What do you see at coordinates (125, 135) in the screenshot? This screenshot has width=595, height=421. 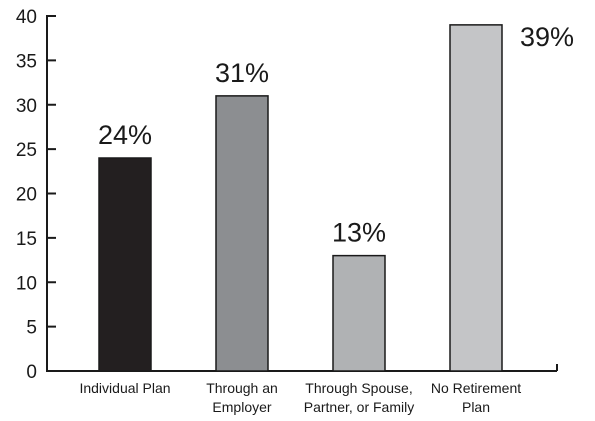 I see `data-label: 24%` at bounding box center [125, 135].